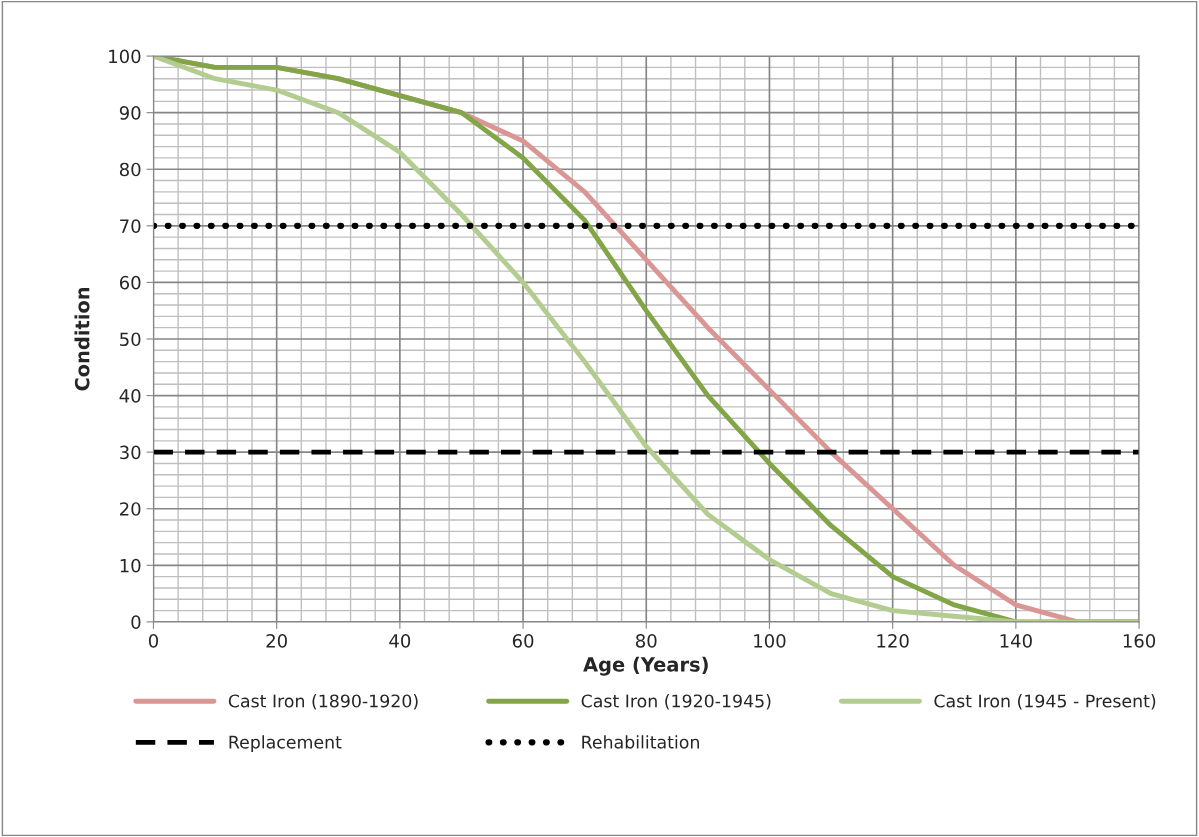 This screenshot has height=837, width=1199. What do you see at coordinates (400, 641) in the screenshot?
I see `x-tick-label: 40` at bounding box center [400, 641].